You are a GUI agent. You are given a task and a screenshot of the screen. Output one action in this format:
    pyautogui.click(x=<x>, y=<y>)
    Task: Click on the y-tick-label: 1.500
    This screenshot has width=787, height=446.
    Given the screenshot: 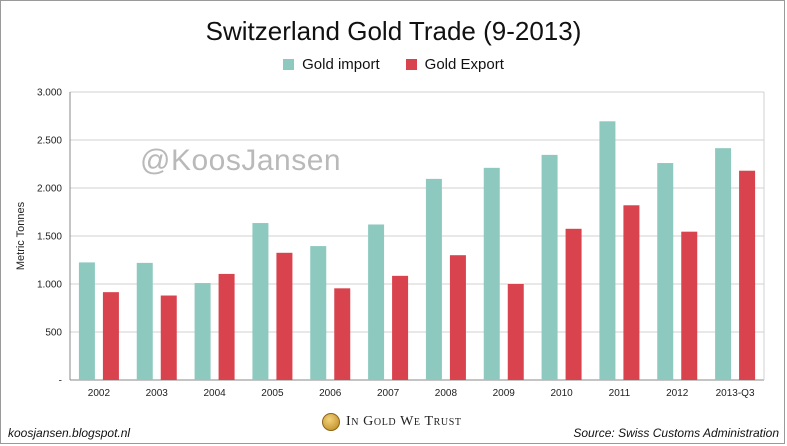 What is the action you would take?
    pyautogui.click(x=49, y=237)
    